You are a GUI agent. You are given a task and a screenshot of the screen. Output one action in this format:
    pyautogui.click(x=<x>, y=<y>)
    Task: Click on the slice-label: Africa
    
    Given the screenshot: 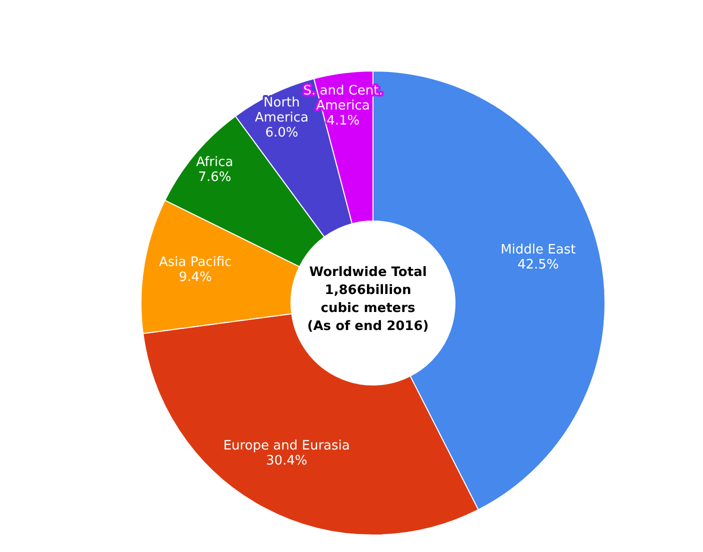 What is the action you would take?
    pyautogui.click(x=215, y=162)
    